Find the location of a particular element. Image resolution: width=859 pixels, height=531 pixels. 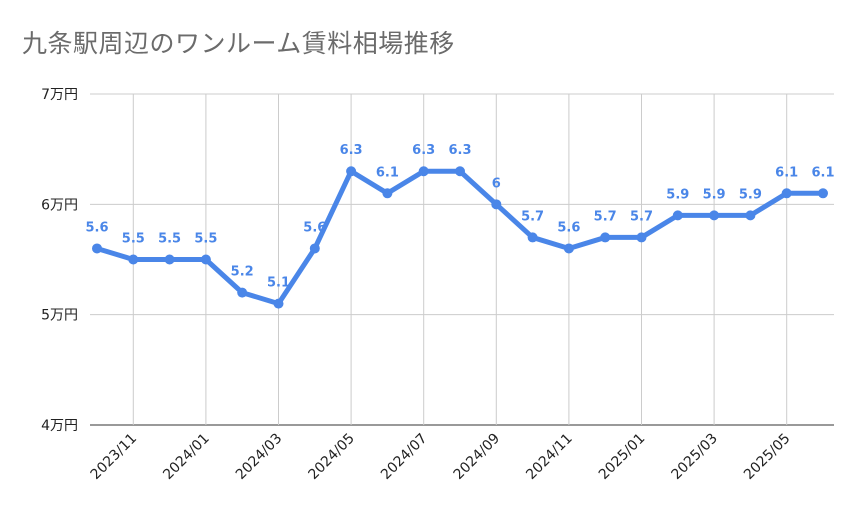

x-tick-label: 2024/11 is located at coordinates (549, 457).